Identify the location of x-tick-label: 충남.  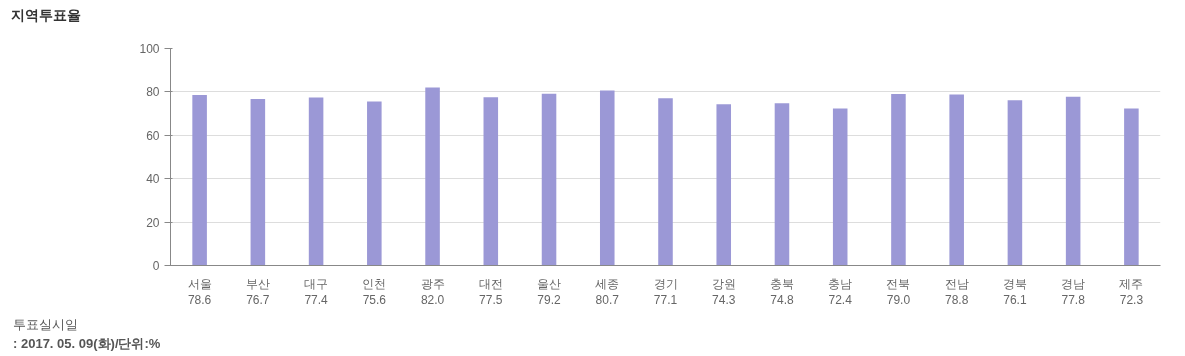
(840, 283).